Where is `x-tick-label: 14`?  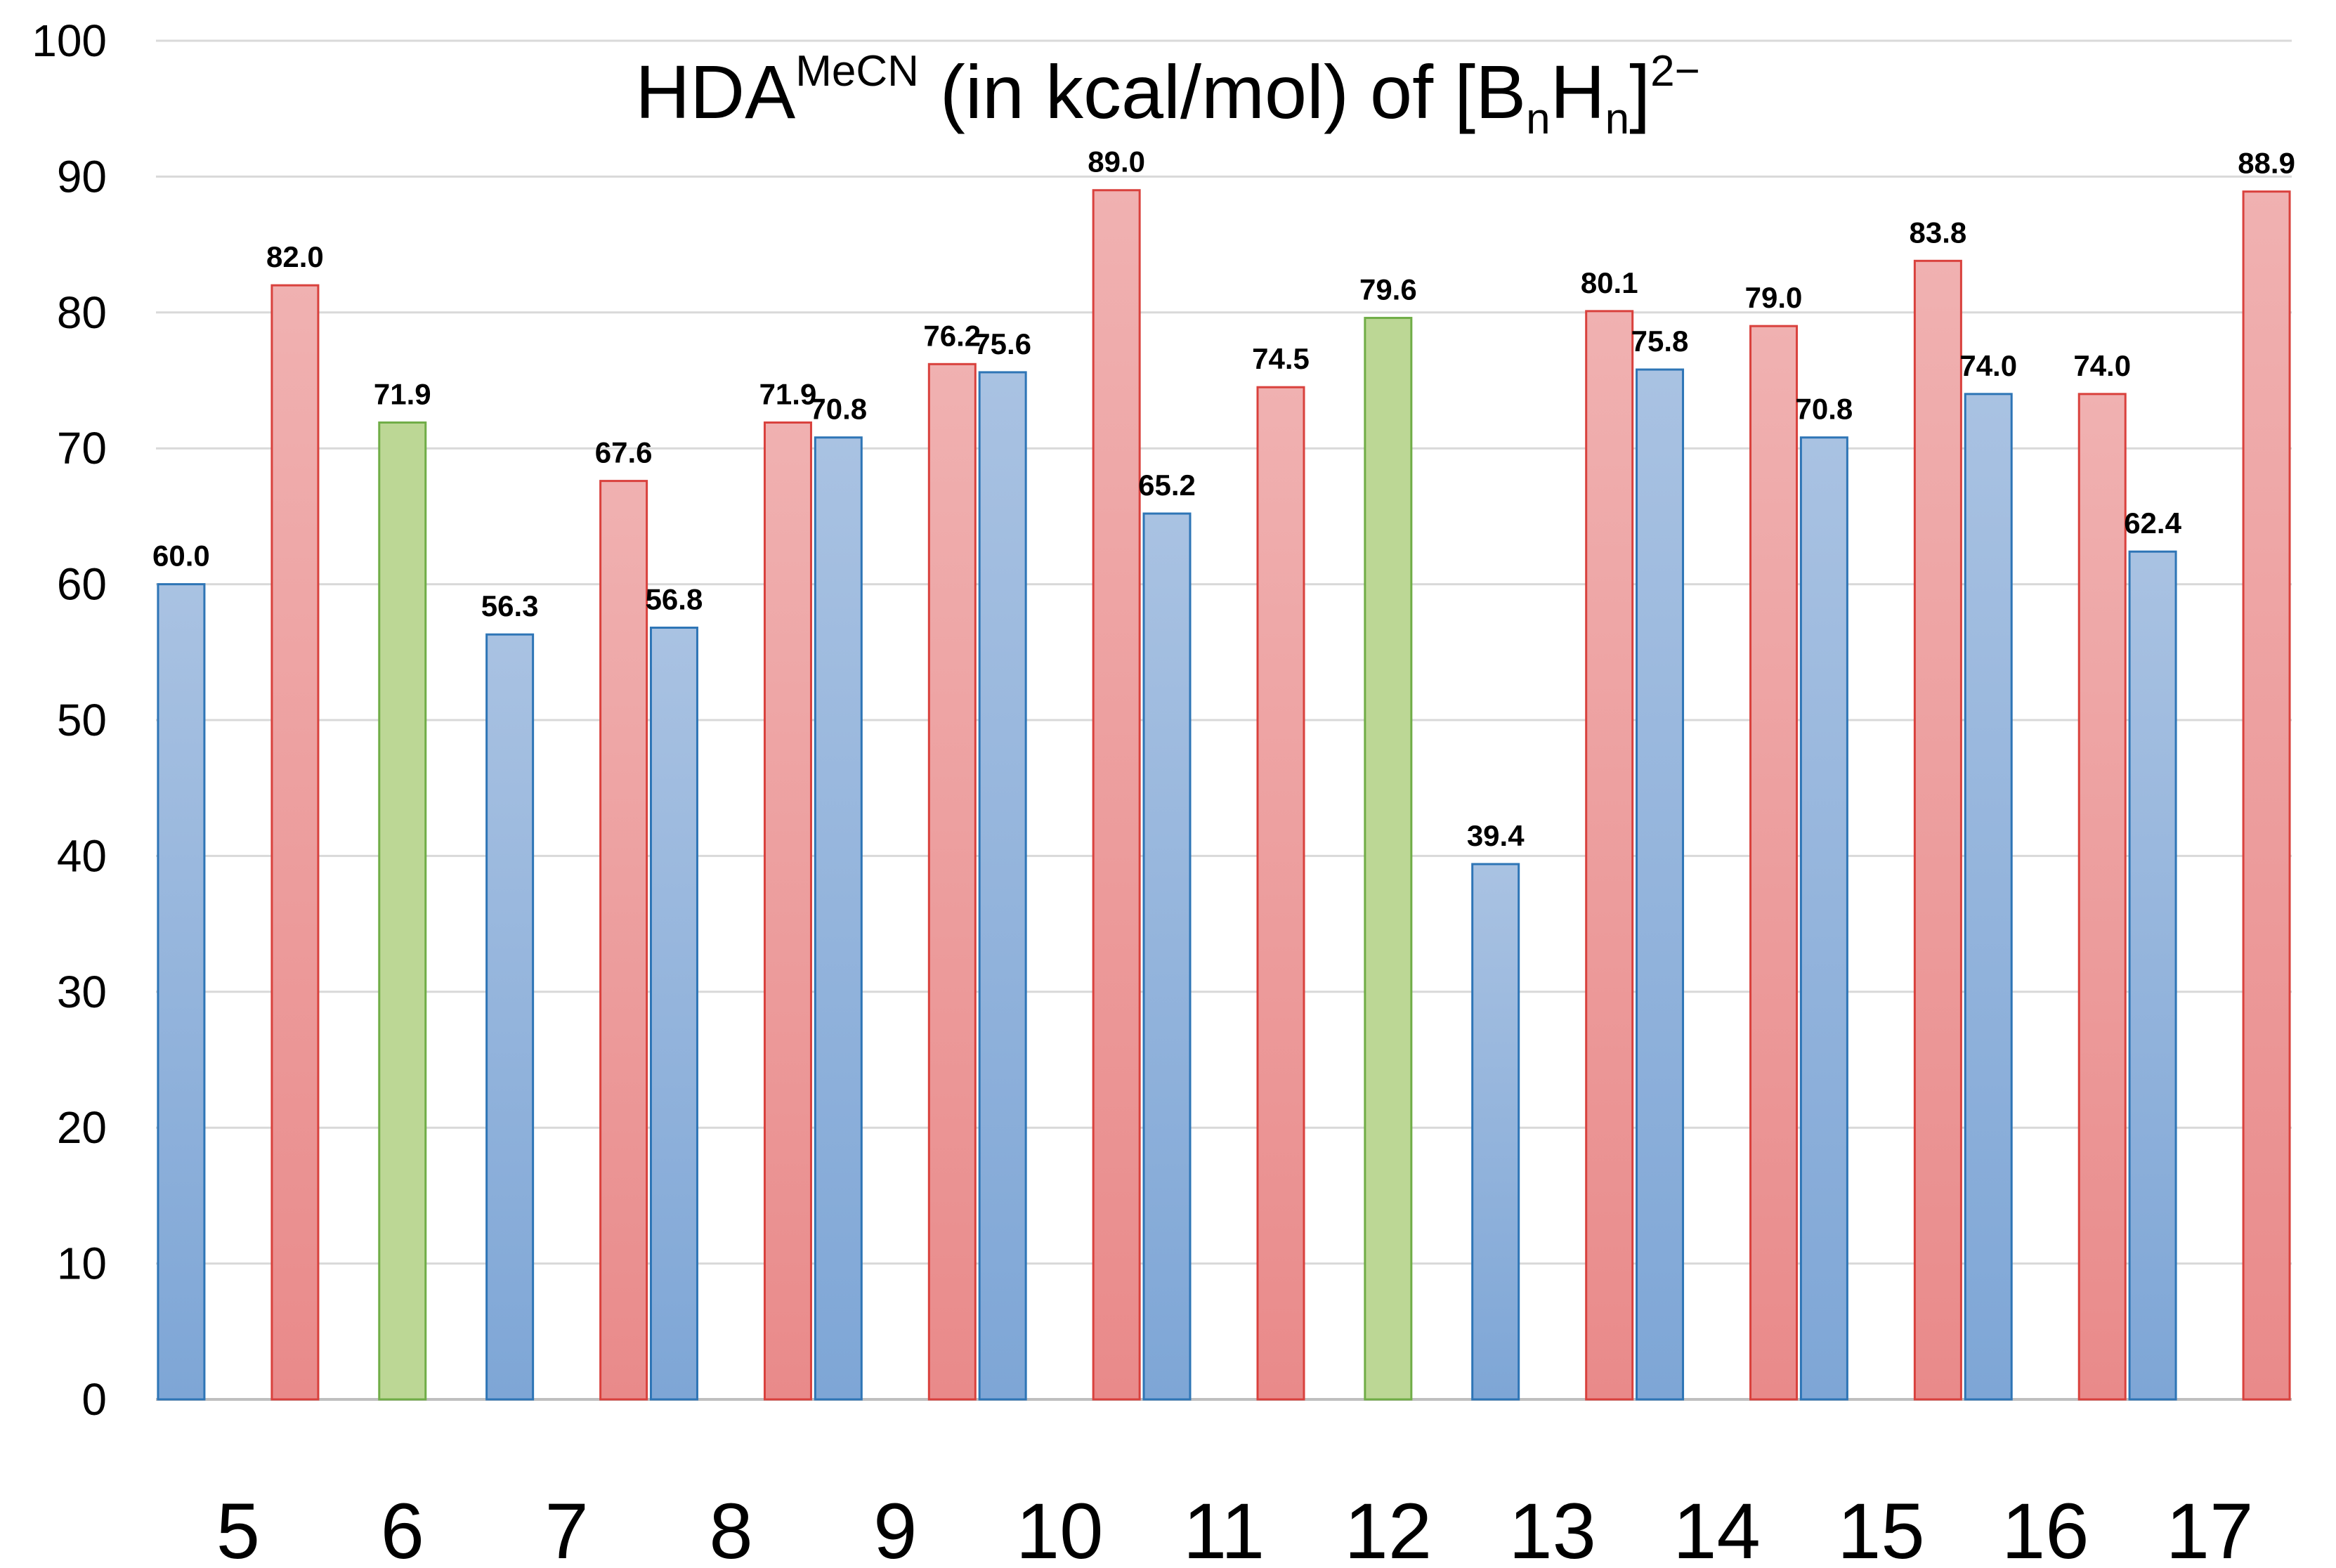
x-tick-label: 14 is located at coordinates (1717, 1527).